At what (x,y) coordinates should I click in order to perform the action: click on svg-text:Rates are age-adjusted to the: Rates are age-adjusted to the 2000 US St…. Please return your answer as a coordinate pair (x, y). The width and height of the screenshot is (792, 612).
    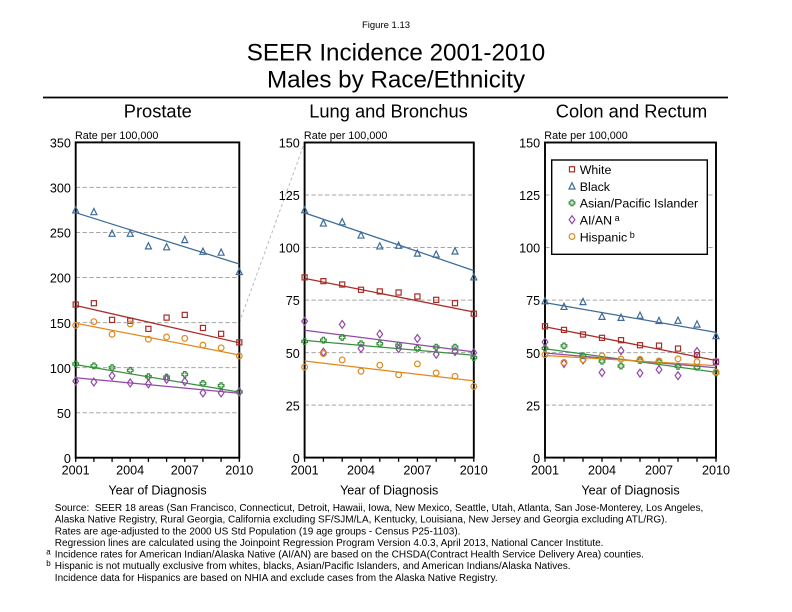
    Looking at the image, I should click on (258, 531).